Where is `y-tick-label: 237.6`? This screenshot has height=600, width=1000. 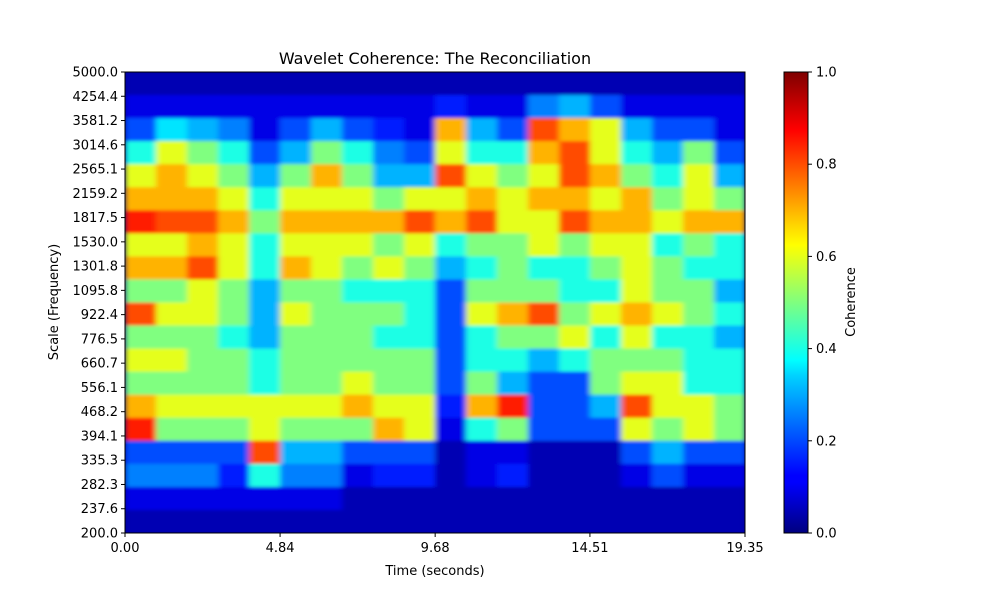 y-tick-label: 237.6 is located at coordinates (99, 509).